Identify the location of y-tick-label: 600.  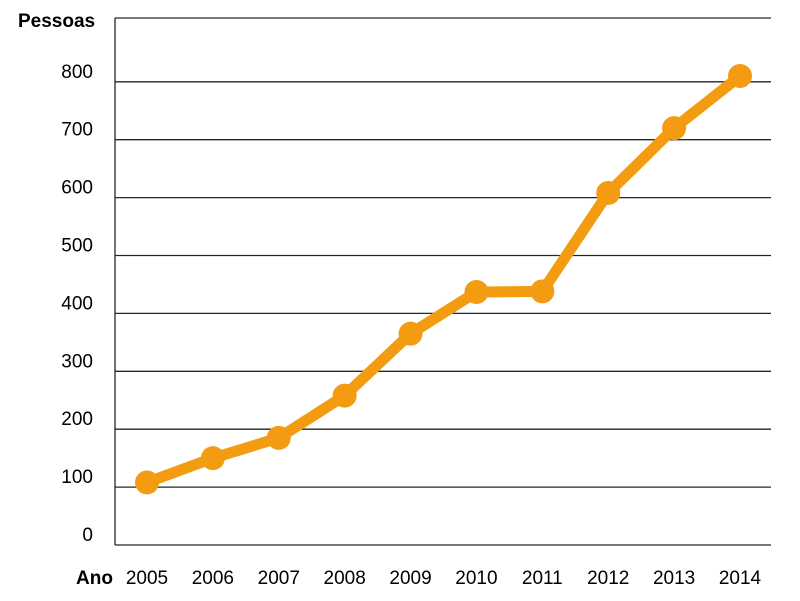
(77, 188).